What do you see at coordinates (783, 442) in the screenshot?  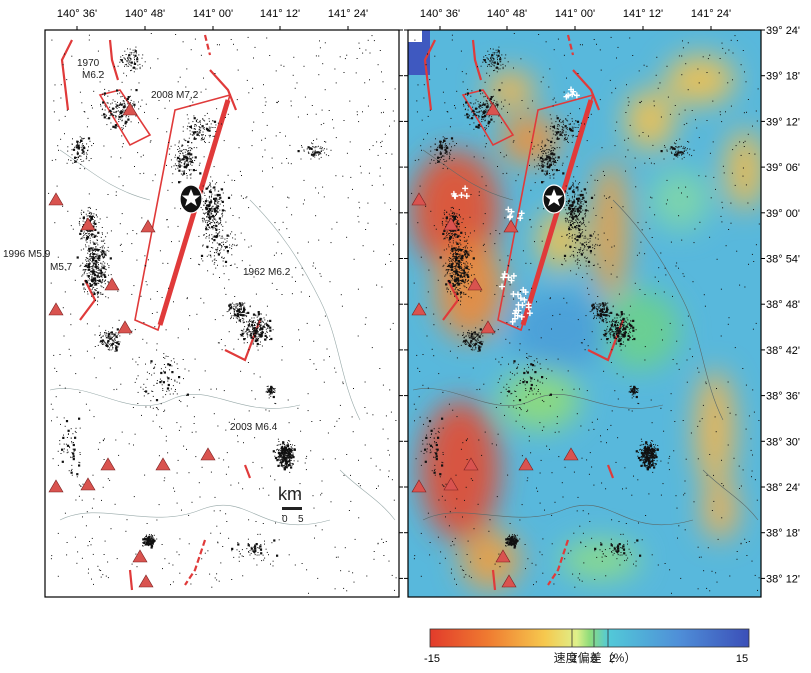 I see `lat-label: 38° 30'` at bounding box center [783, 442].